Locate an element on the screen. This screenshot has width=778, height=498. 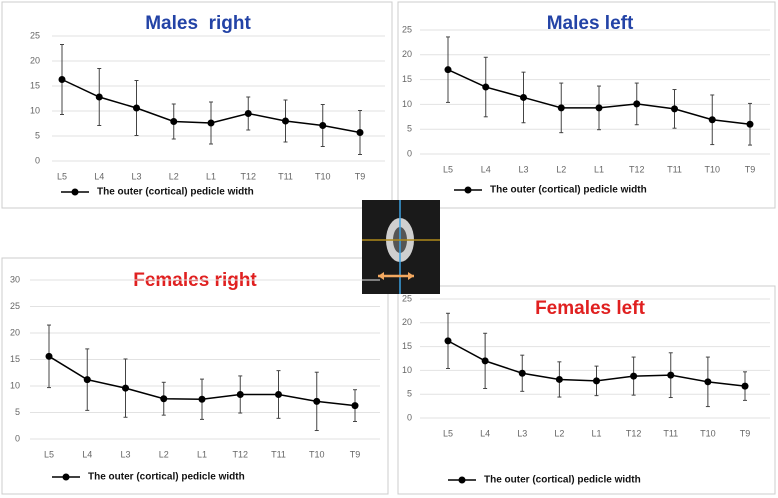
ct-image is located at coordinates (401, 247).